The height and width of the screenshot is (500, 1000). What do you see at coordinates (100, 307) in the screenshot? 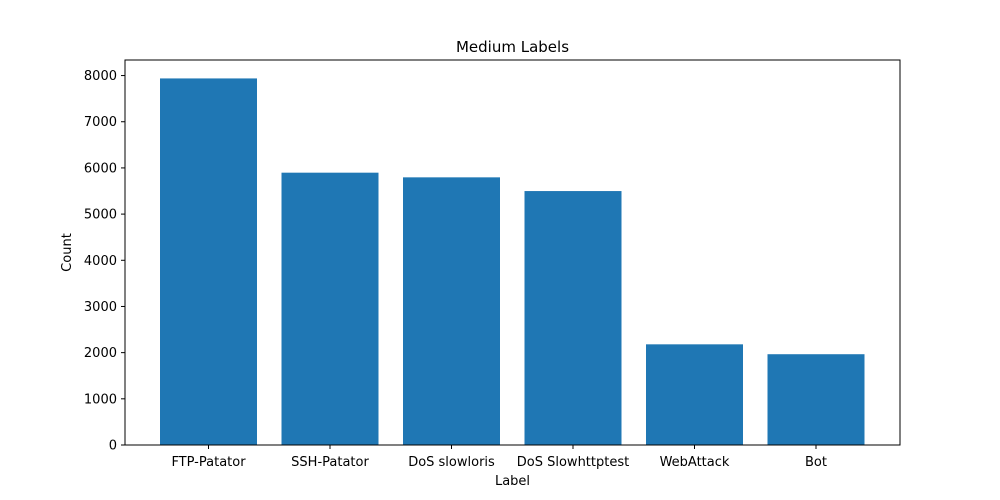
I see `y-tick-label: 3000` at bounding box center [100, 307].